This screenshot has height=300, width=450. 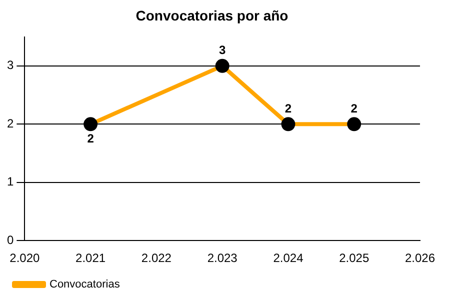 What do you see at coordinates (10, 65) in the screenshot?
I see `y-tick-label: 3` at bounding box center [10, 65].